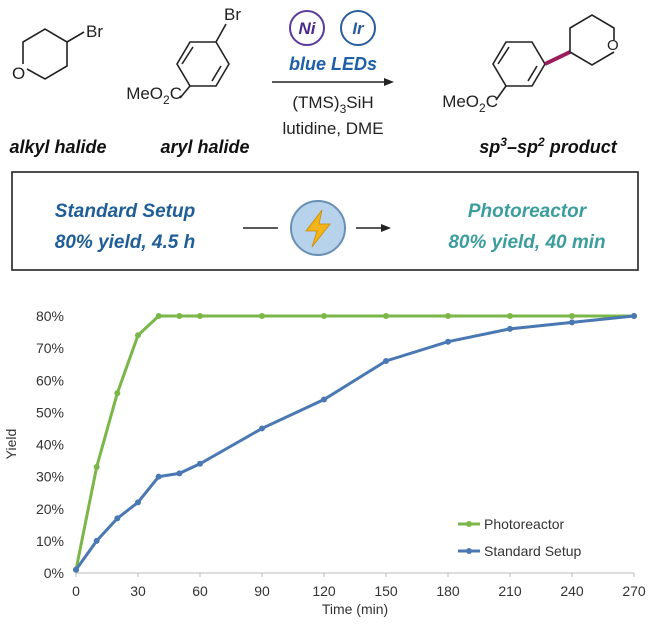 This screenshot has height=628, width=654. Describe the element at coordinates (76, 591) in the screenshot. I see `x-tick-label: 0` at that location.